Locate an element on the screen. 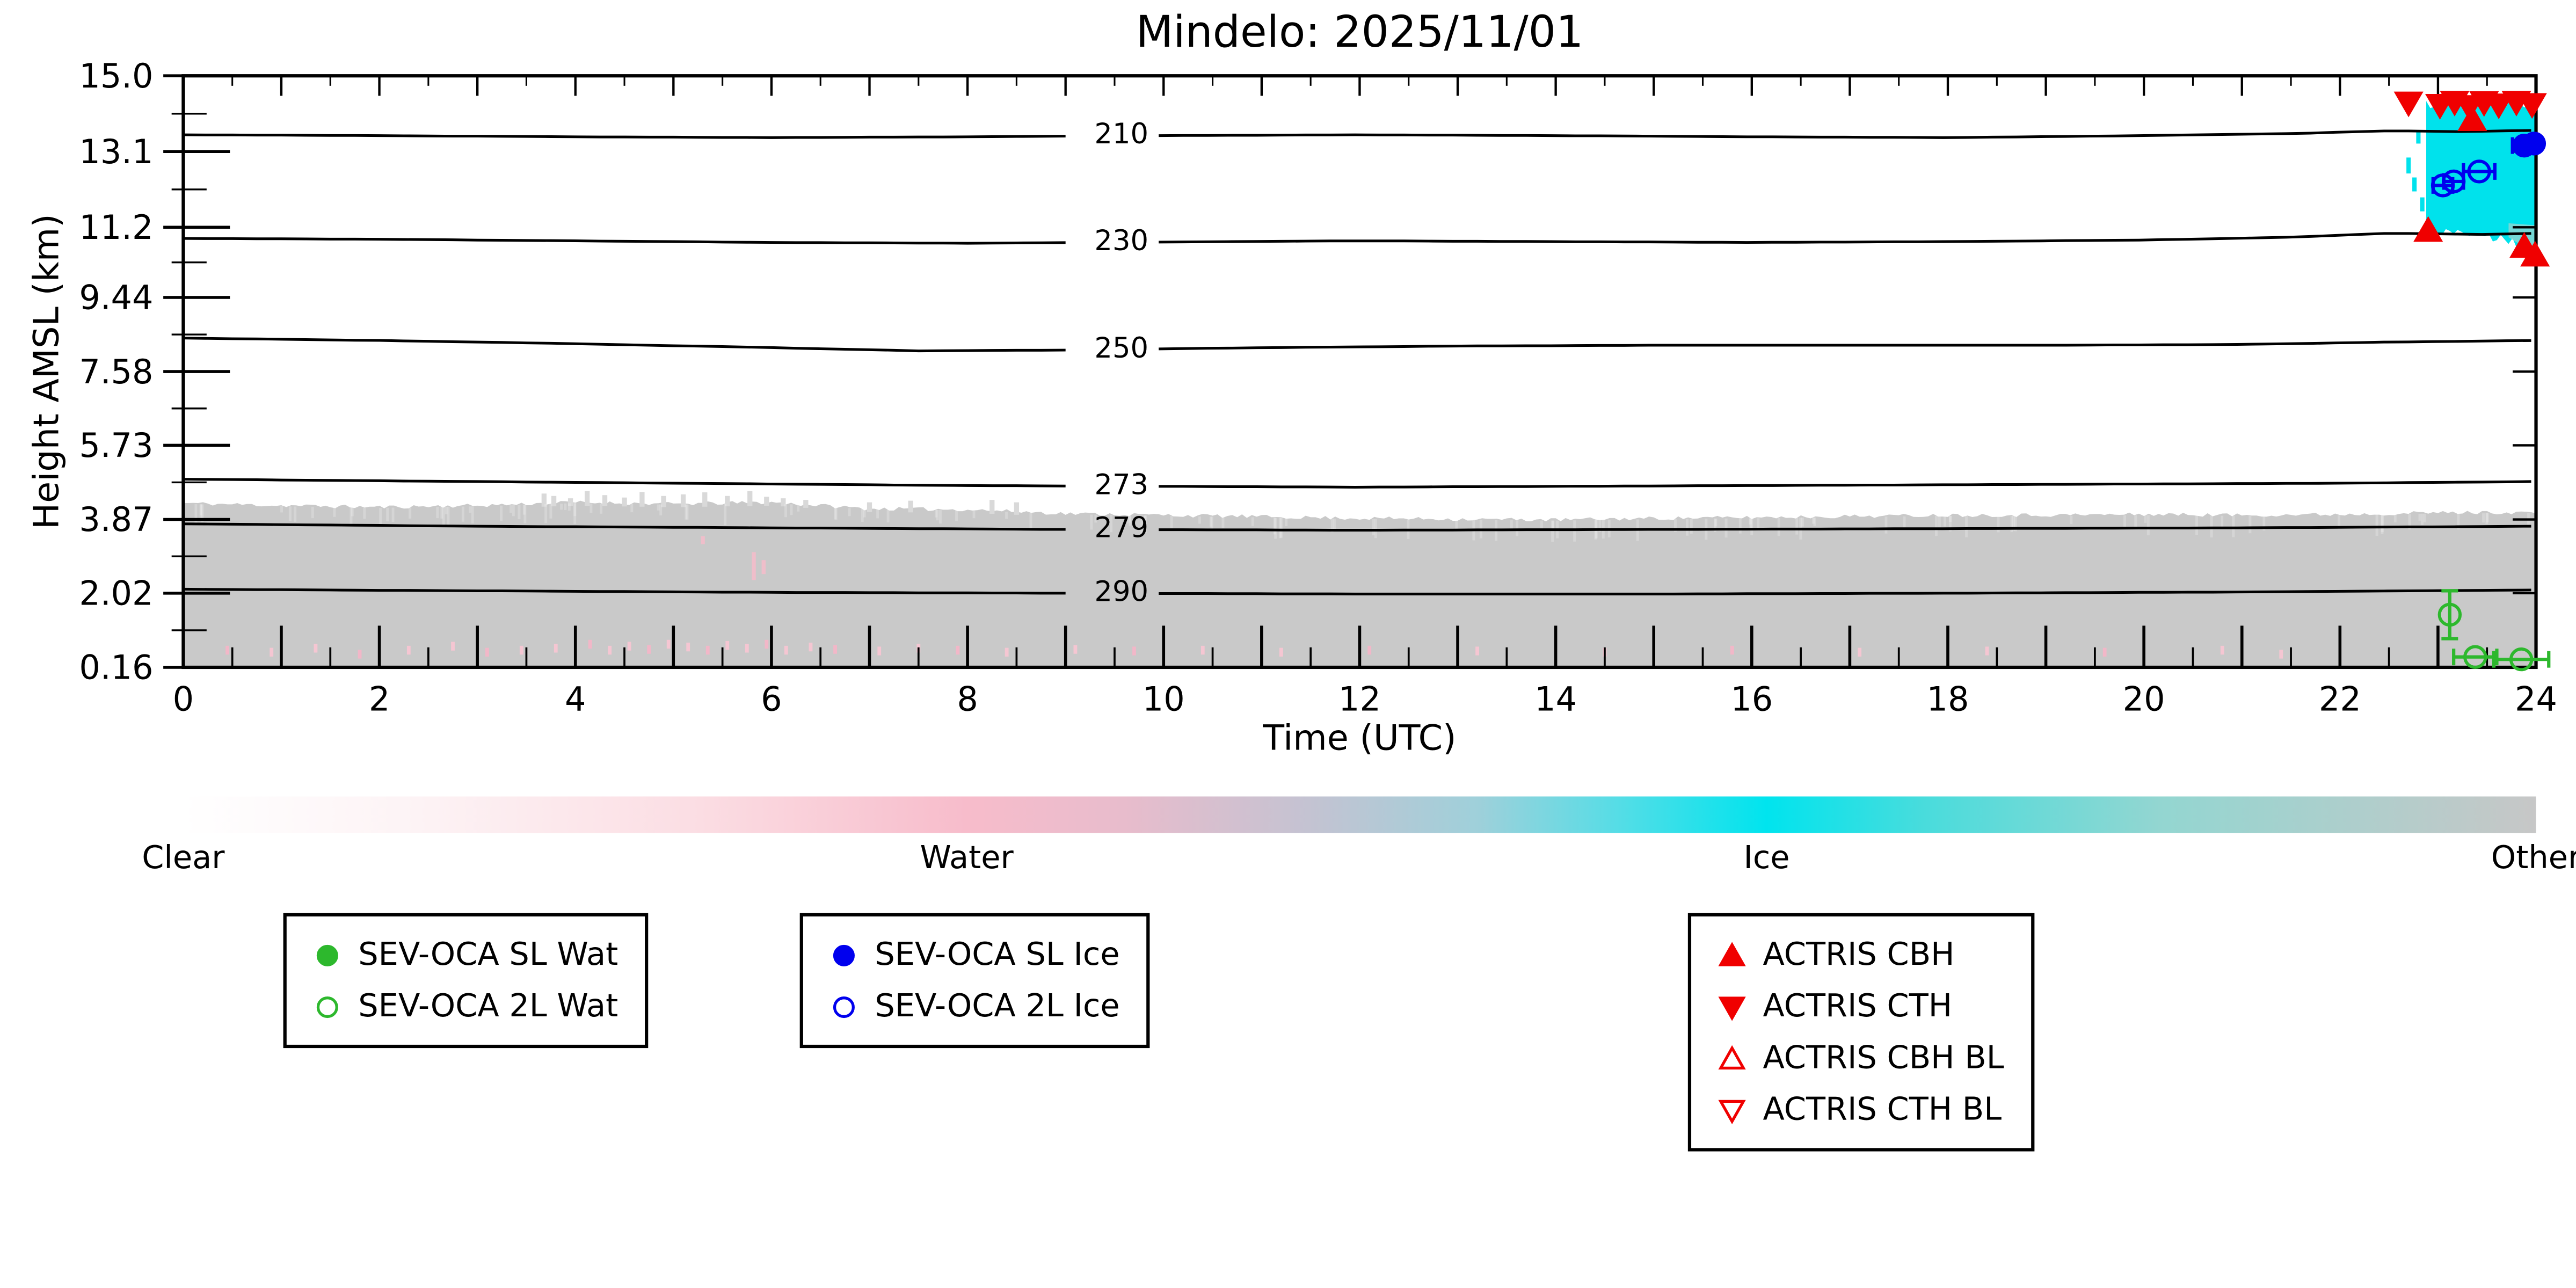 Image resolution: width=2576 pixels, height=1288 pixels. y-tick-label: 13.1 is located at coordinates (116, 151).